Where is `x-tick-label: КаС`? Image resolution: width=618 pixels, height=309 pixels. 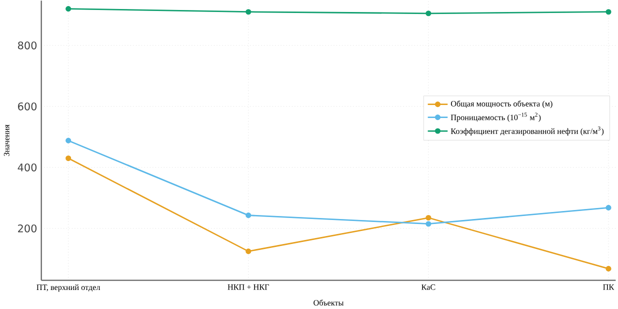 x-tick-label: КаС is located at coordinates (429, 287).